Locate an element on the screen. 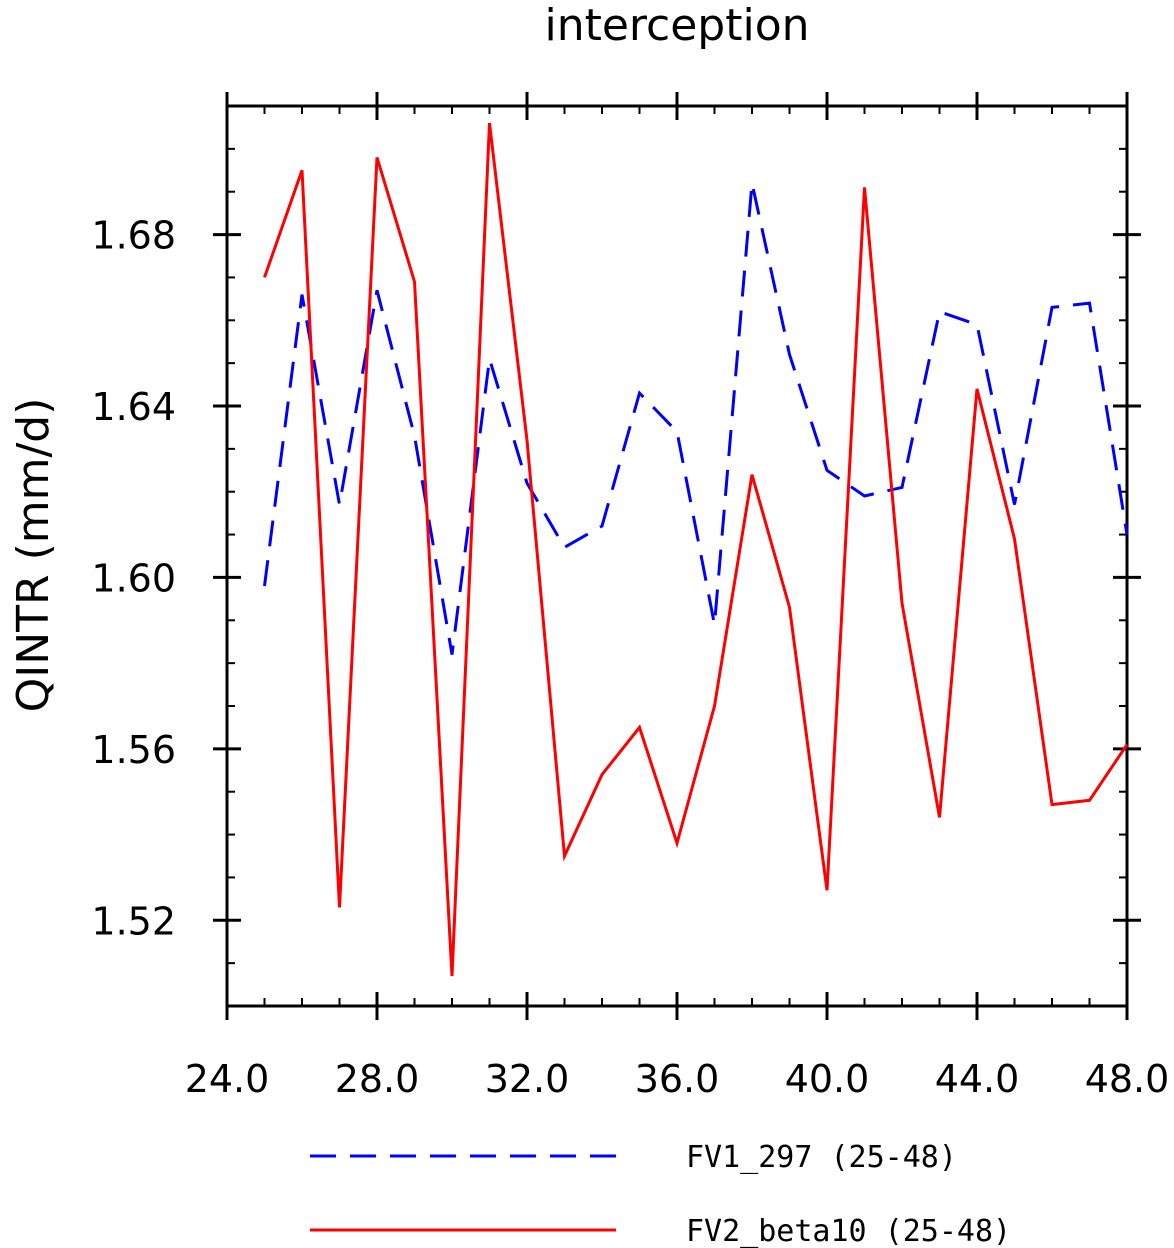  chart-title: interception is located at coordinates (676, 25).